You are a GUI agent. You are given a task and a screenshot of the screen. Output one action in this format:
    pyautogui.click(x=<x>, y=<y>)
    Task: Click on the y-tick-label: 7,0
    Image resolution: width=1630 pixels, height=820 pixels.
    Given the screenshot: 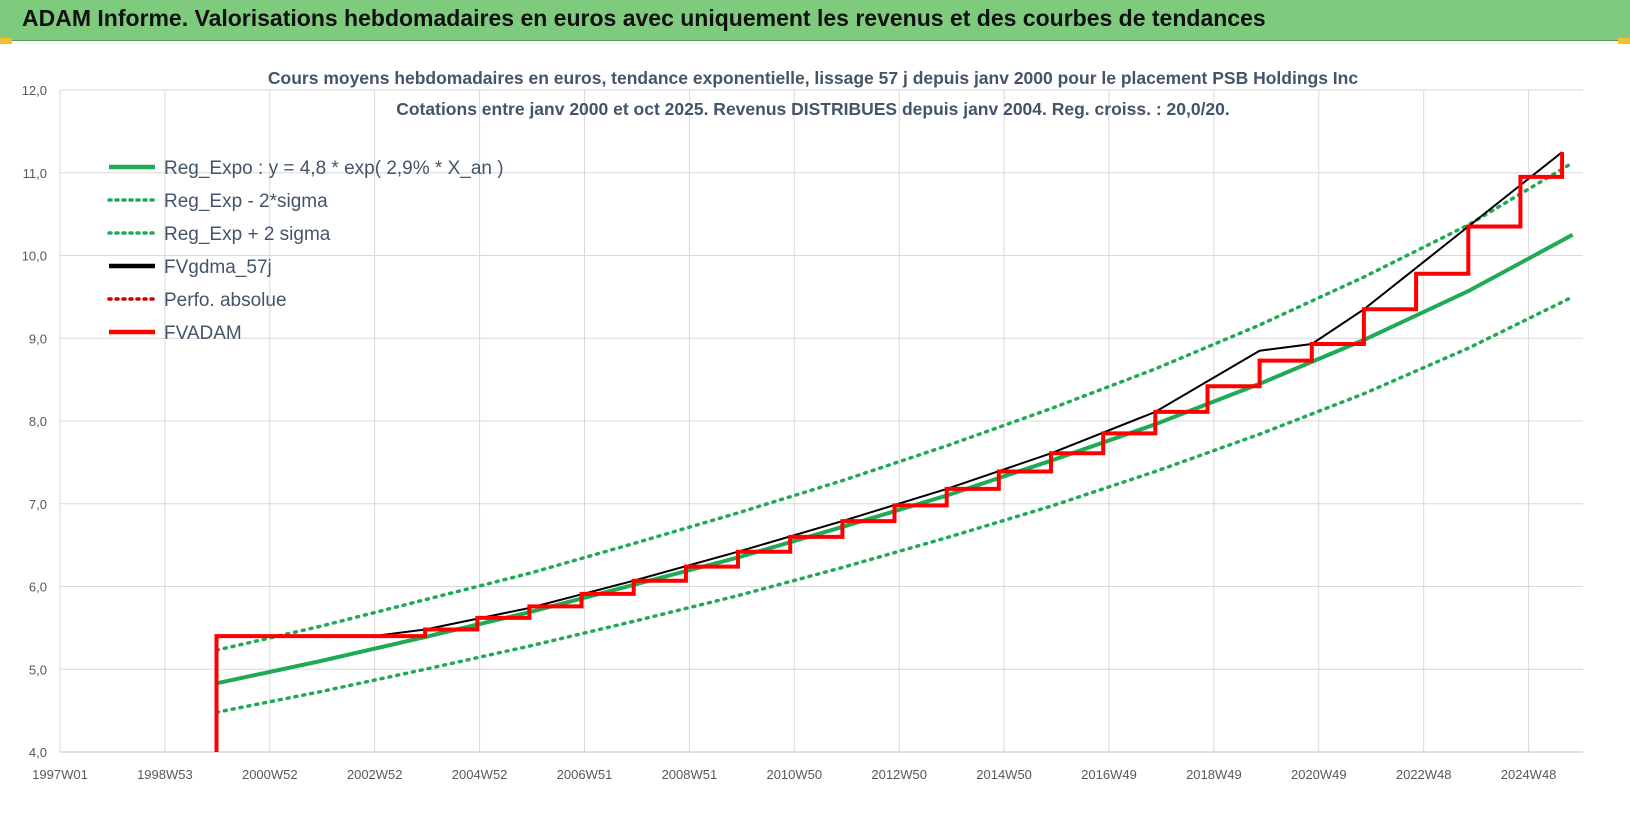 What is the action you would take?
    pyautogui.click(x=38, y=504)
    